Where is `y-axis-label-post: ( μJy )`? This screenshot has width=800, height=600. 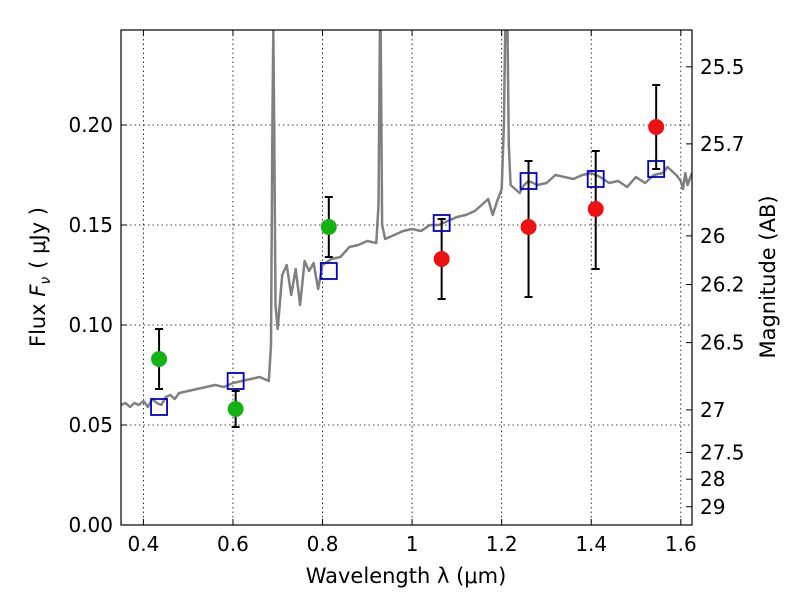
y-axis-label-post: ( μJy ) is located at coordinates (38, 238).